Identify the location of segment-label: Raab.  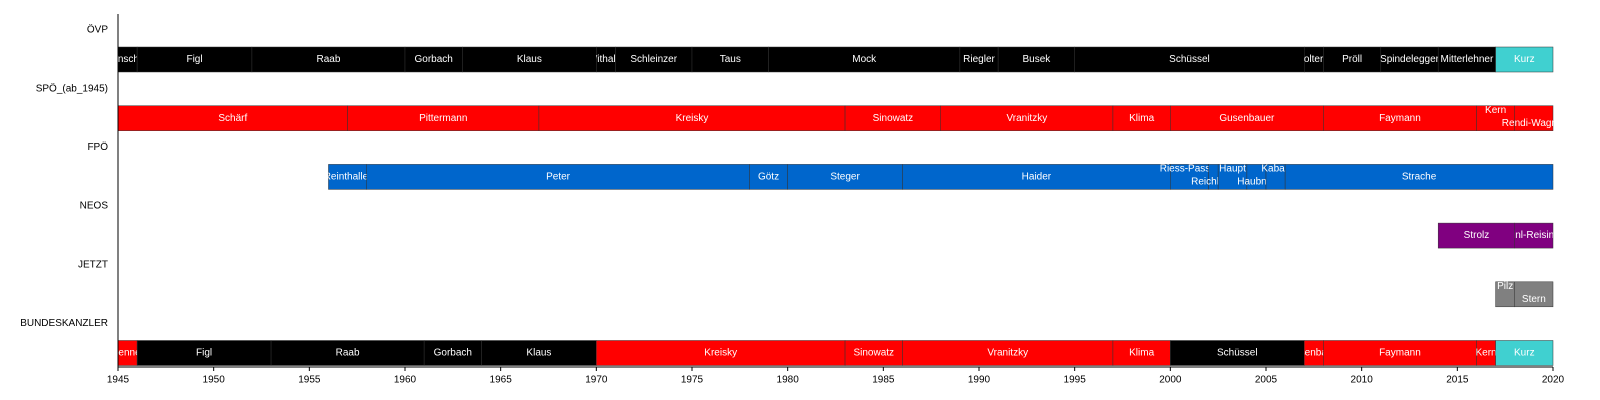
(329, 59).